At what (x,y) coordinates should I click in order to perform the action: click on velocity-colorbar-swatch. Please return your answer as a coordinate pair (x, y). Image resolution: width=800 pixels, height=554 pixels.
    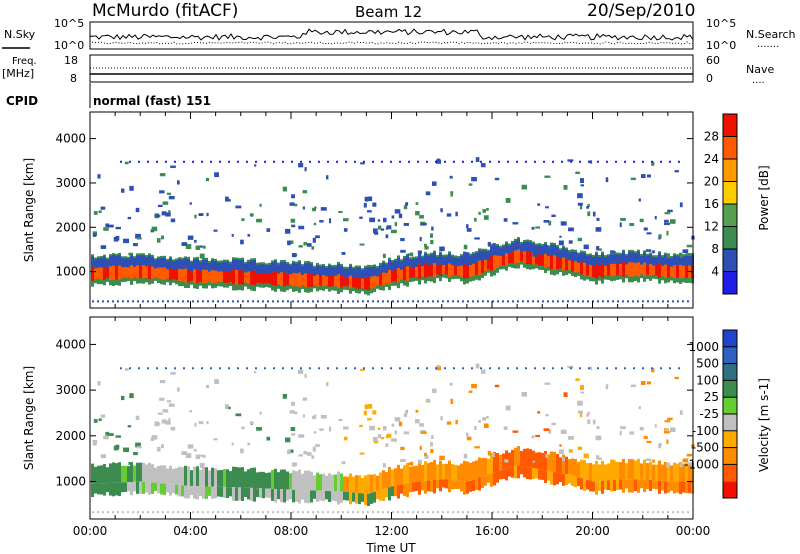
    Looking at the image, I should click on (730, 490).